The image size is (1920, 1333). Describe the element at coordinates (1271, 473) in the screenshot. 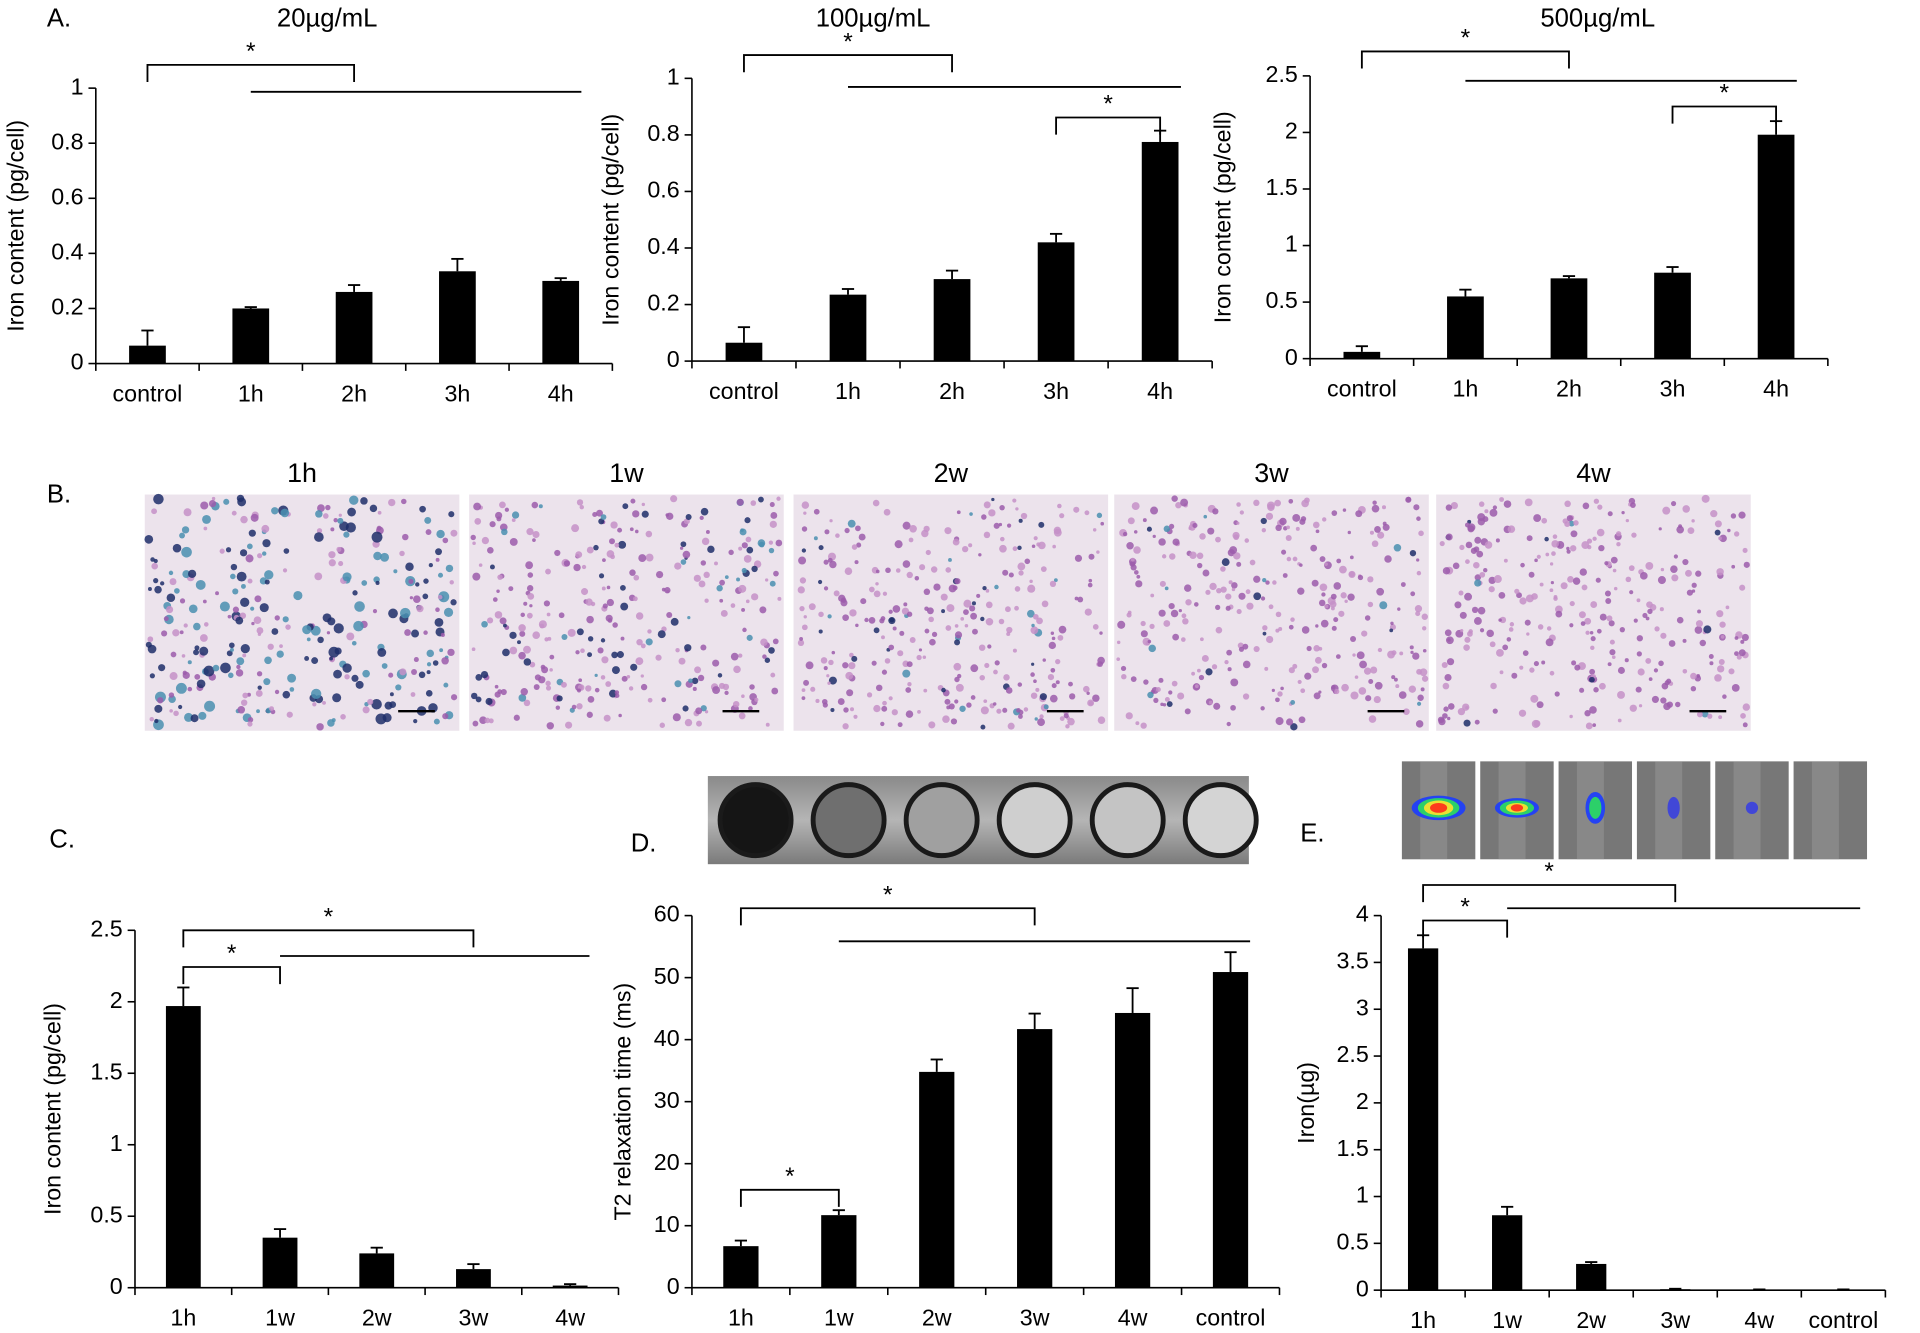

I see `image-title: 3w` at that location.